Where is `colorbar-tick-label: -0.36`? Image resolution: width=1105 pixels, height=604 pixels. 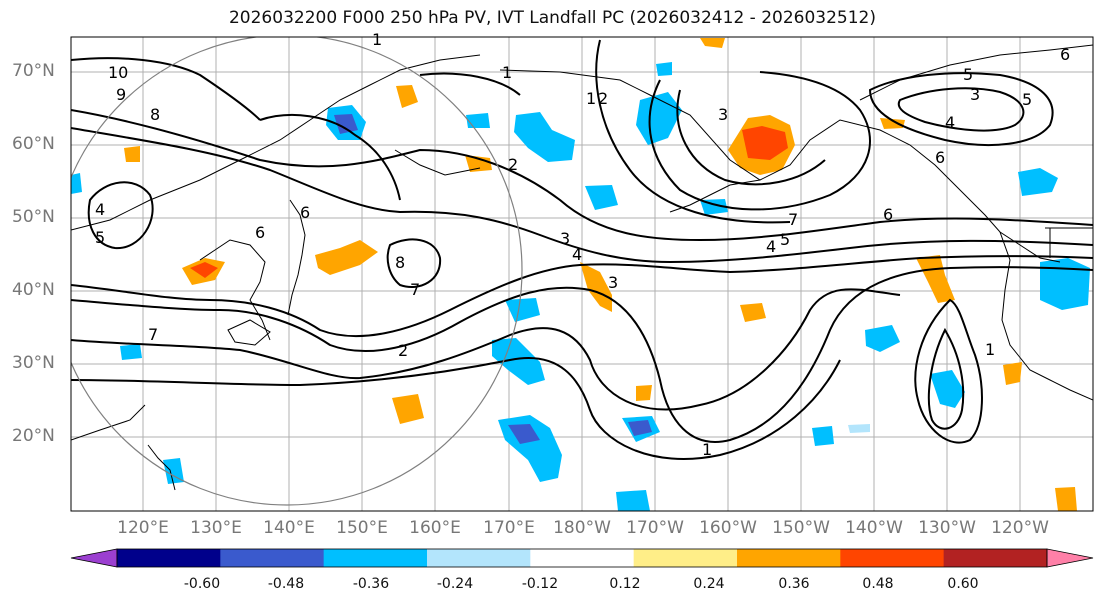
colorbar-tick-label: -0.36 is located at coordinates (371, 584).